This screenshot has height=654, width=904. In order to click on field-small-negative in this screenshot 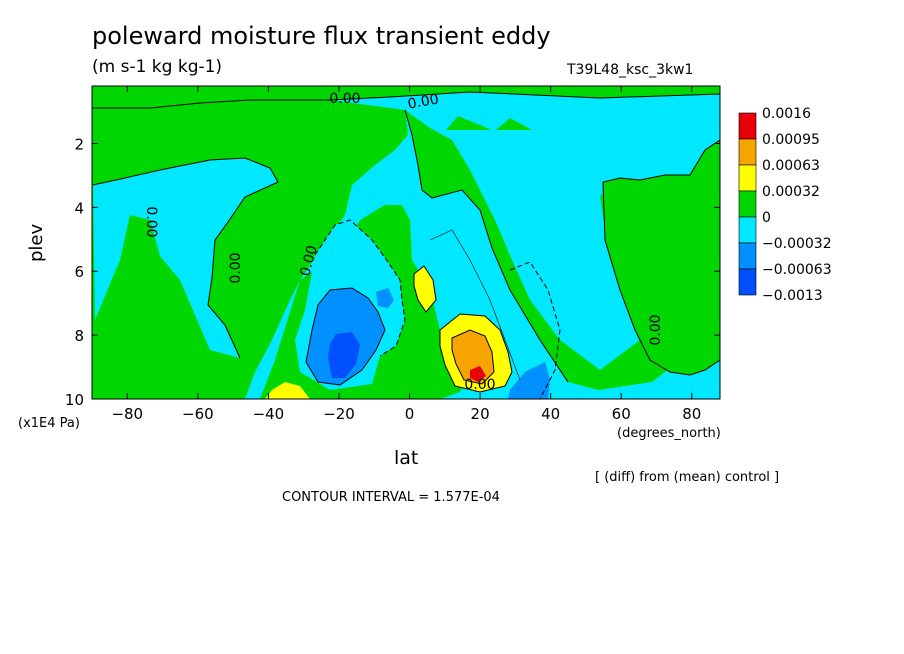, I will do `click(385, 298)`.